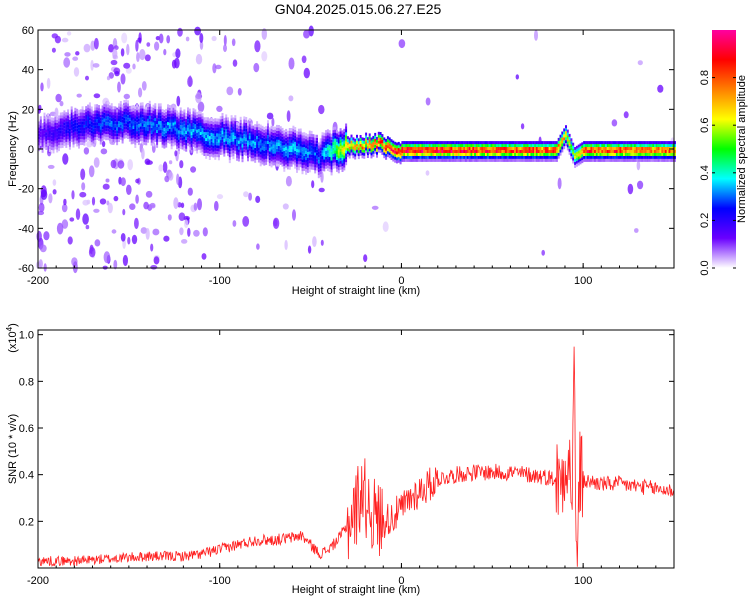 This screenshot has height=600, width=750. What do you see at coordinates (724, 149) in the screenshot?
I see `colorbar-gradient` at bounding box center [724, 149].